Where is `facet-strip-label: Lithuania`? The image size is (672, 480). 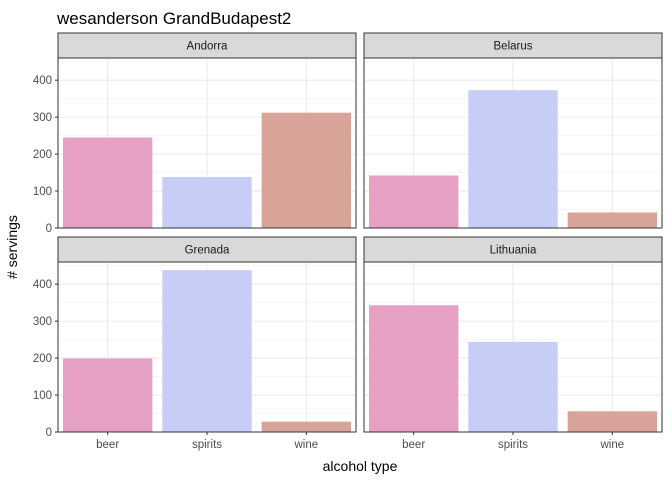
facet-strip-label: Lithuania is located at coordinates (513, 251).